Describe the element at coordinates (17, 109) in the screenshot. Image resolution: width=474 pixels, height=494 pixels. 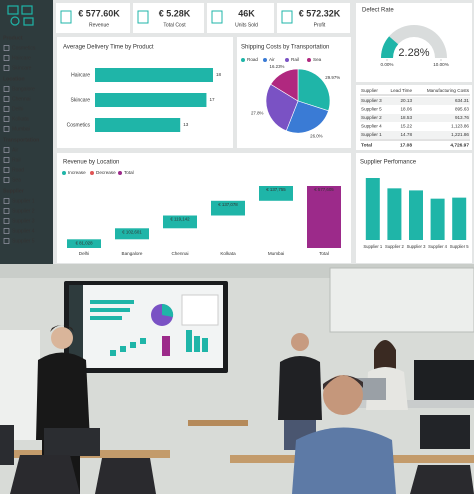
I see `filter-option: Delhi` at that location.